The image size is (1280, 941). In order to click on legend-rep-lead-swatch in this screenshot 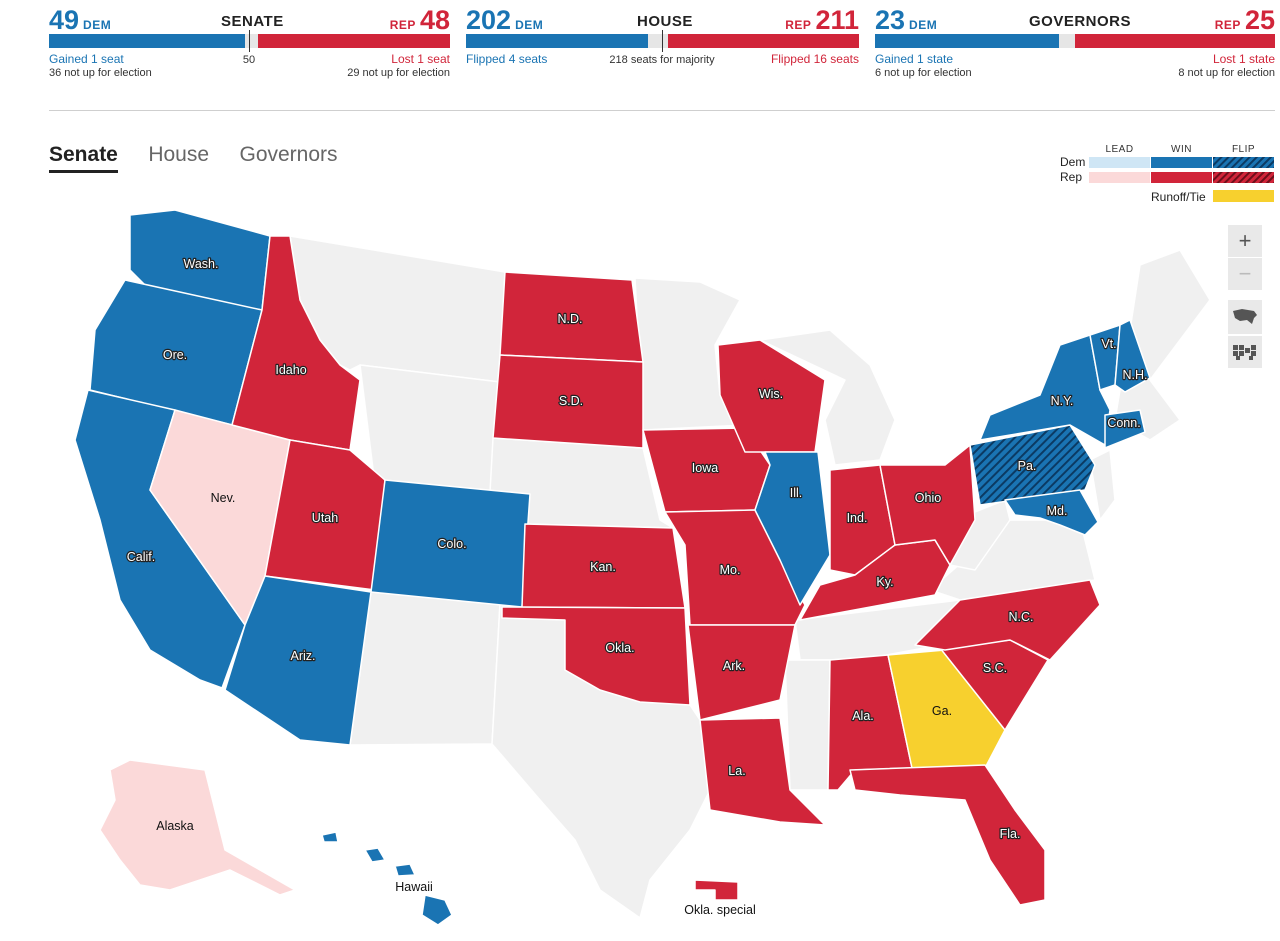, I will do `click(1119, 177)`.